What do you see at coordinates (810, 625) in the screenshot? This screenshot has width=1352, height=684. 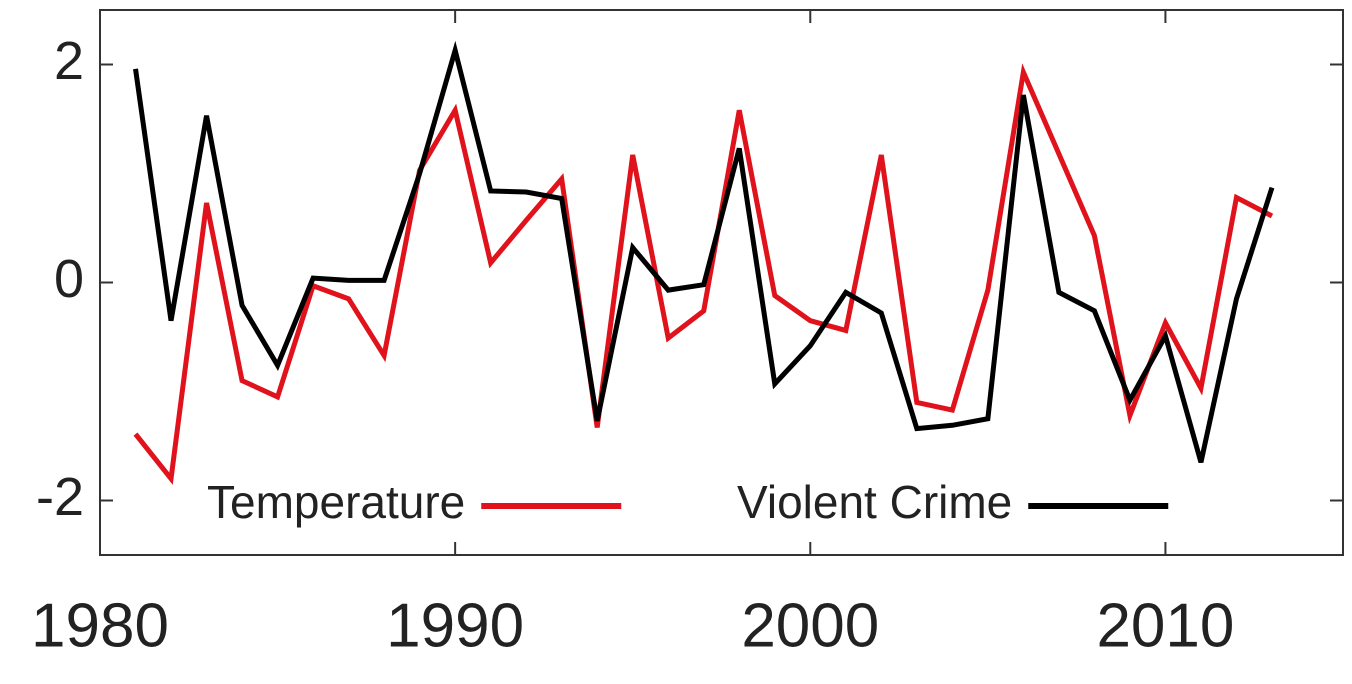 I see `x-tick-label: 2000` at bounding box center [810, 625].